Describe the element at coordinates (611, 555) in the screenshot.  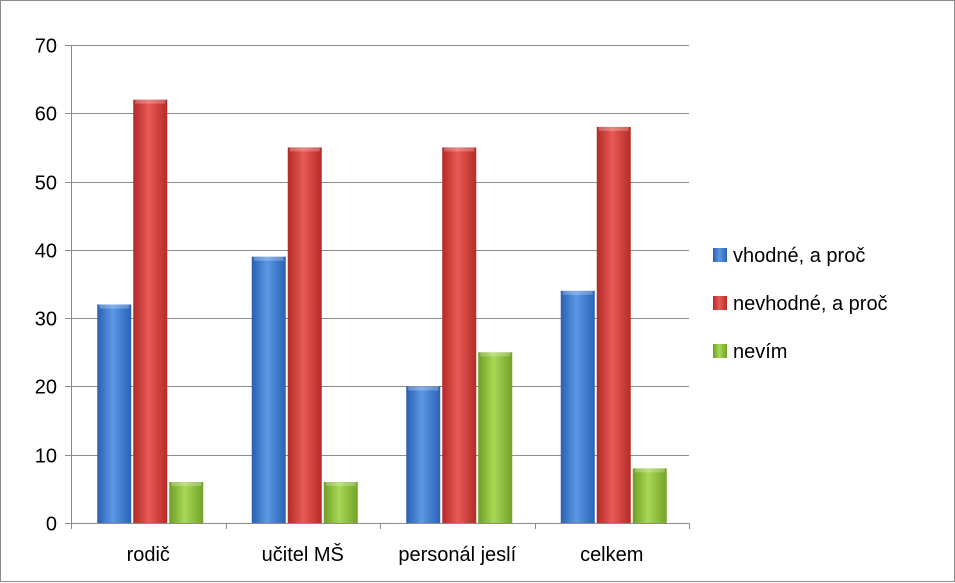
I see `x-tick-label: celkem` at that location.